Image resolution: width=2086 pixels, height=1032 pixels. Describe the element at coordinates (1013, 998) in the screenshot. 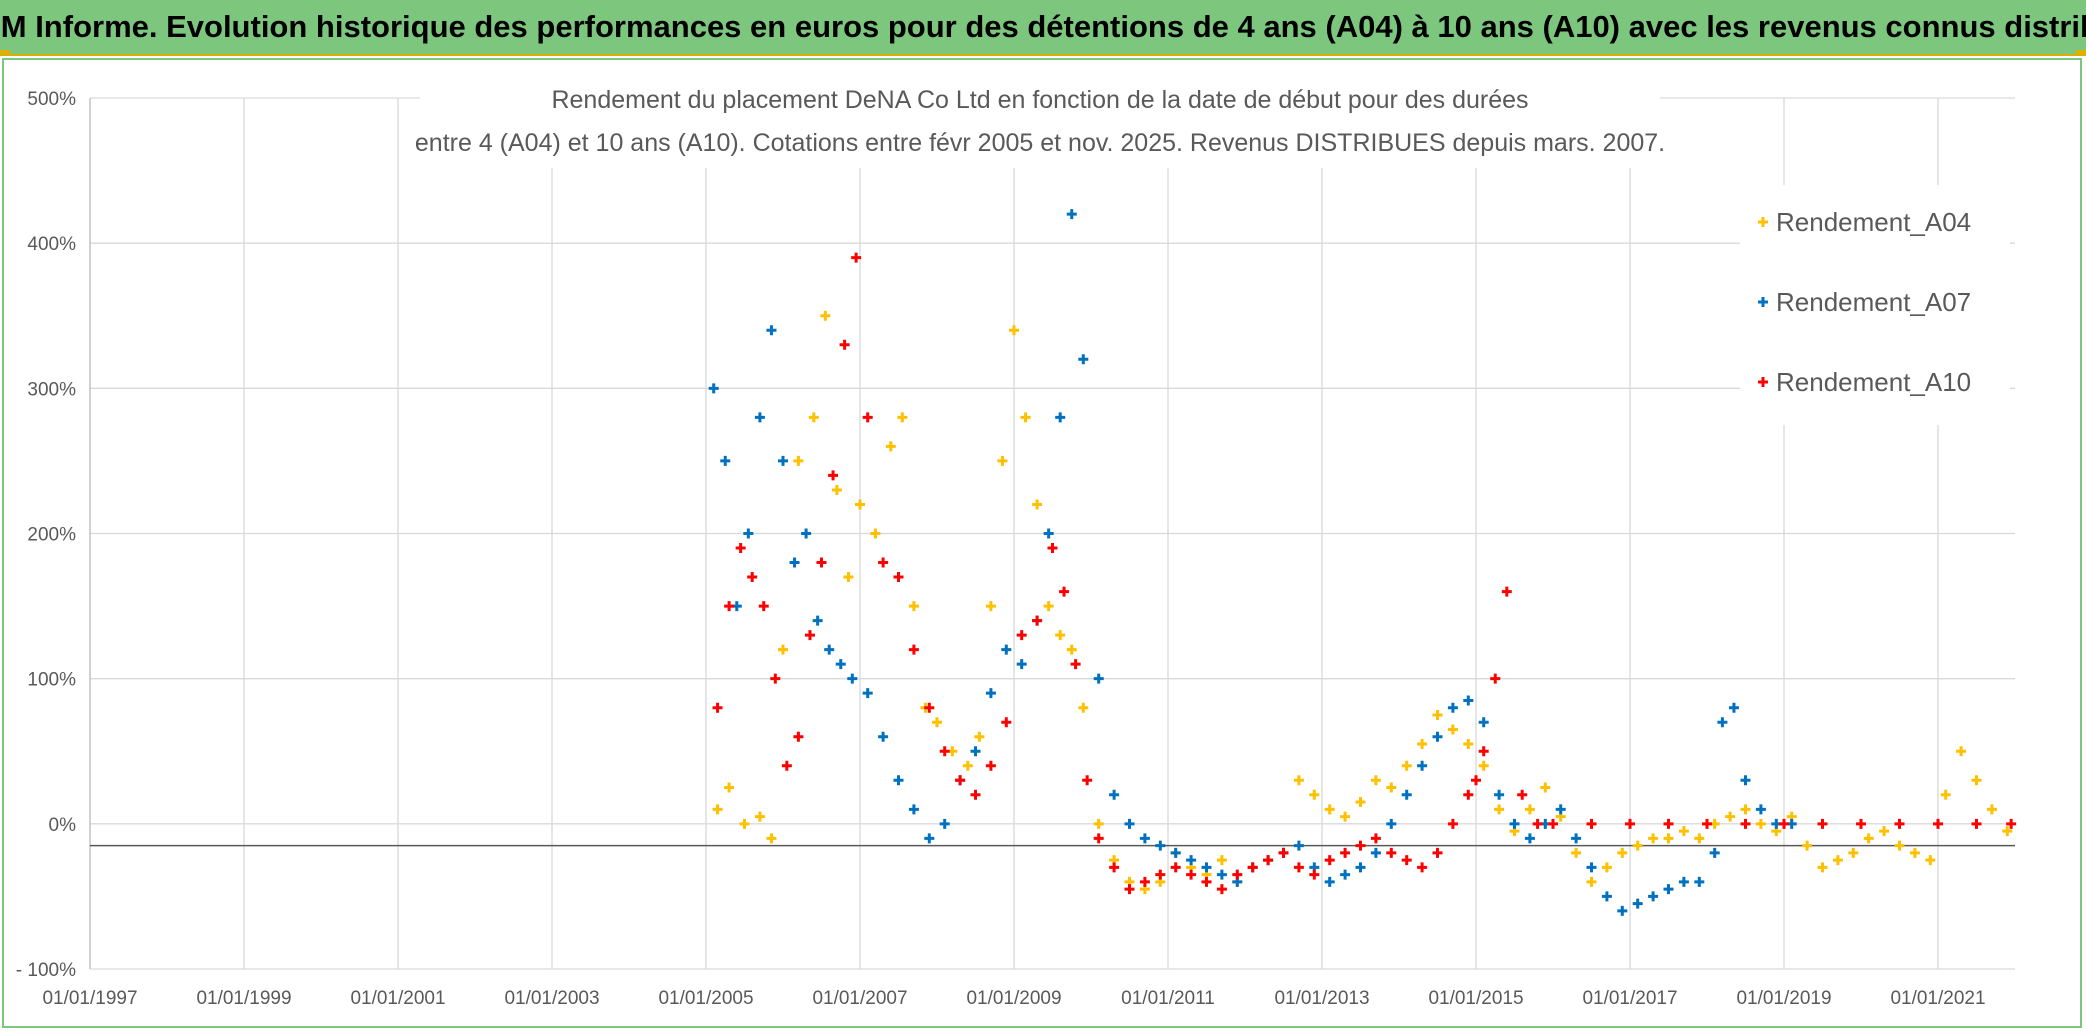

I see `x-tick-label: 01/01/2009` at that location.